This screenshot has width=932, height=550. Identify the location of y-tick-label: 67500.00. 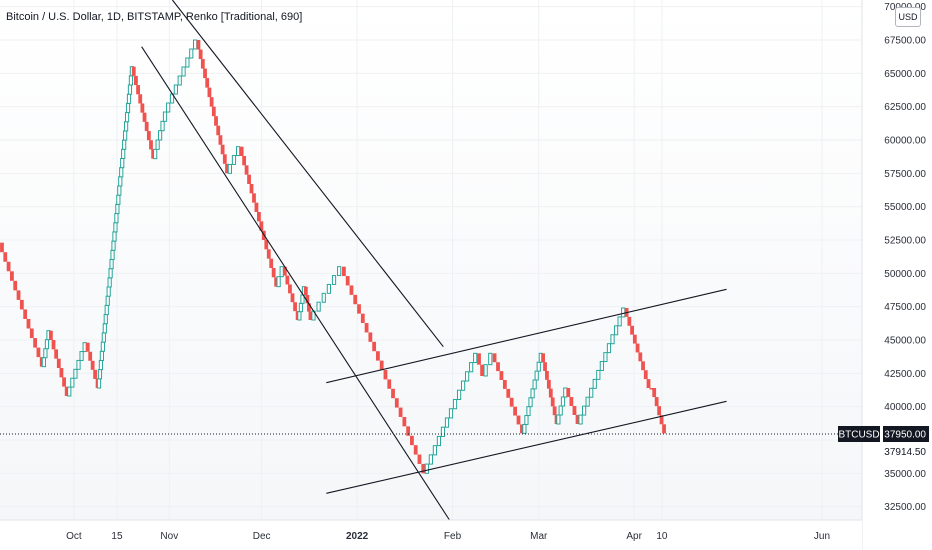
(905, 41).